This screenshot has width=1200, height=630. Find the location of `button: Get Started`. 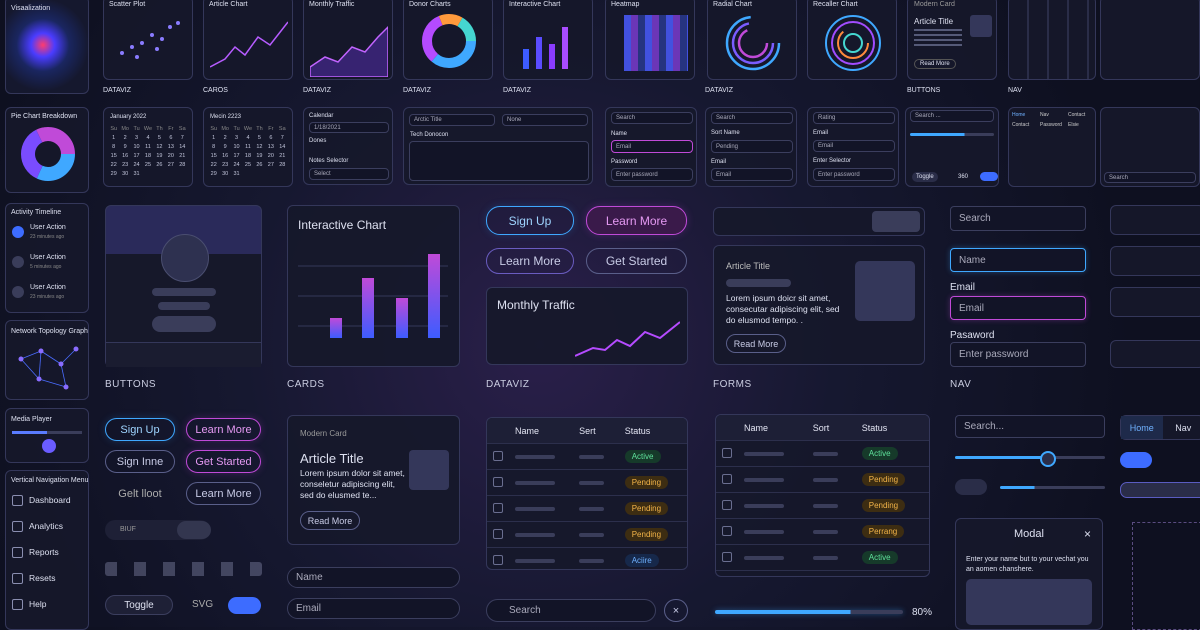

button: Get Started is located at coordinates (223, 461).